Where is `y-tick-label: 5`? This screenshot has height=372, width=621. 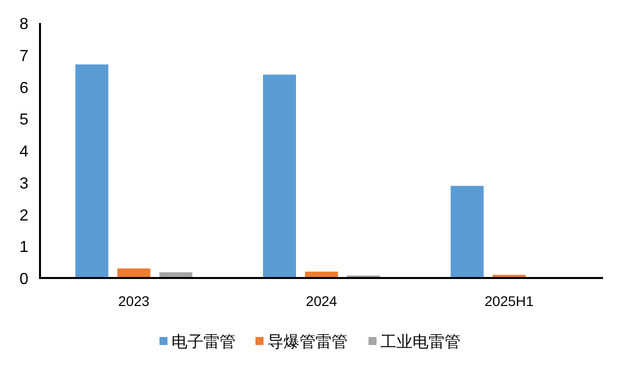 y-tick-label: 5 is located at coordinates (24, 120).